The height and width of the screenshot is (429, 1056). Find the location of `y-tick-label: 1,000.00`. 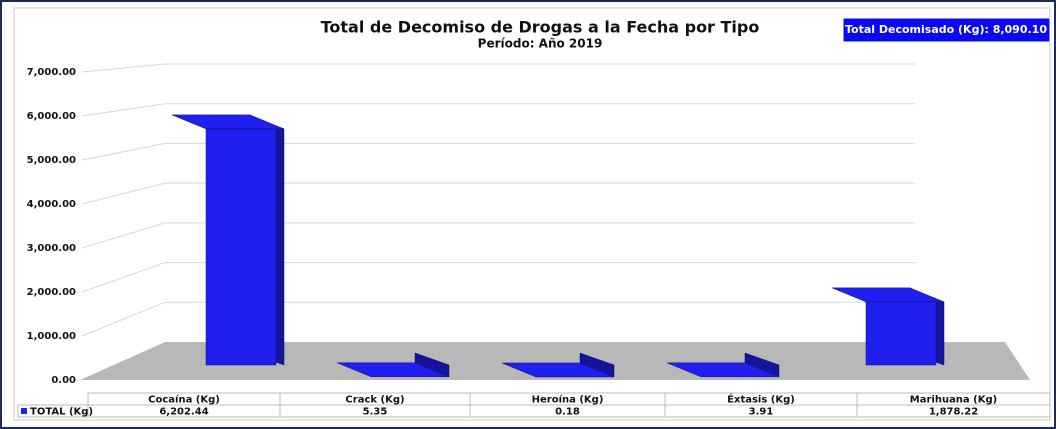

y-tick-label: 1,000.00 is located at coordinates (51, 336).